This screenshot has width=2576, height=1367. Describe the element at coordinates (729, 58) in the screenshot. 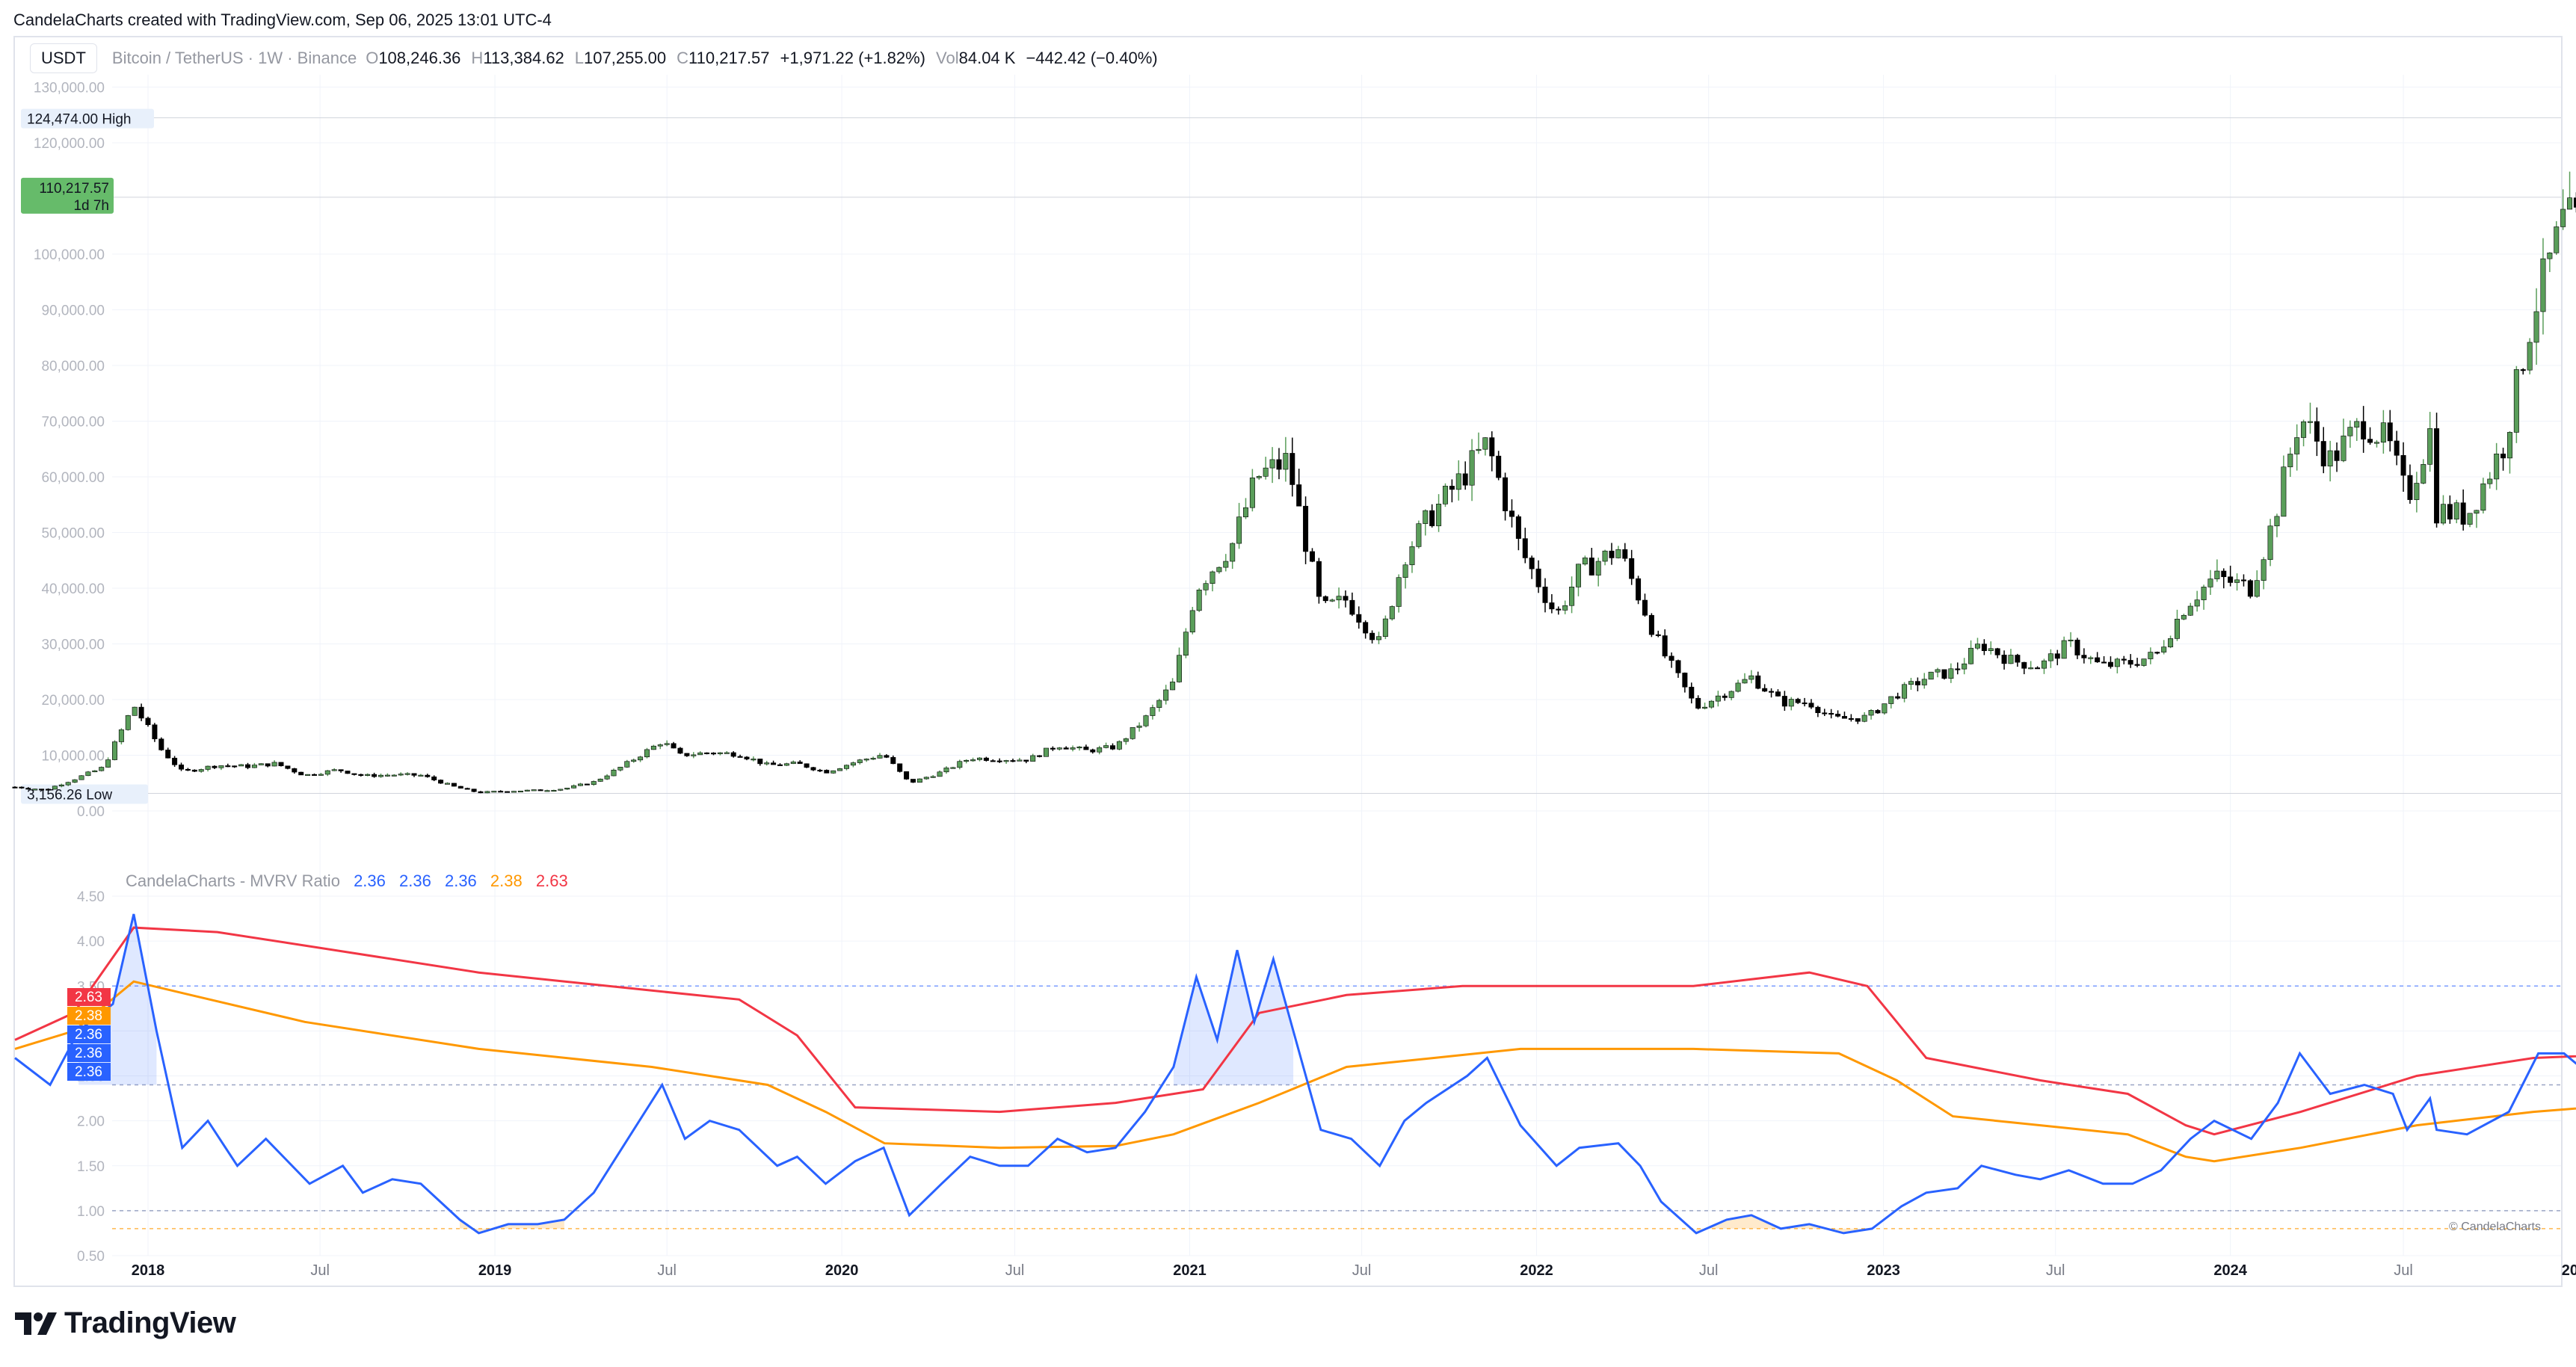

I see `close-value: 110,217.57` at that location.